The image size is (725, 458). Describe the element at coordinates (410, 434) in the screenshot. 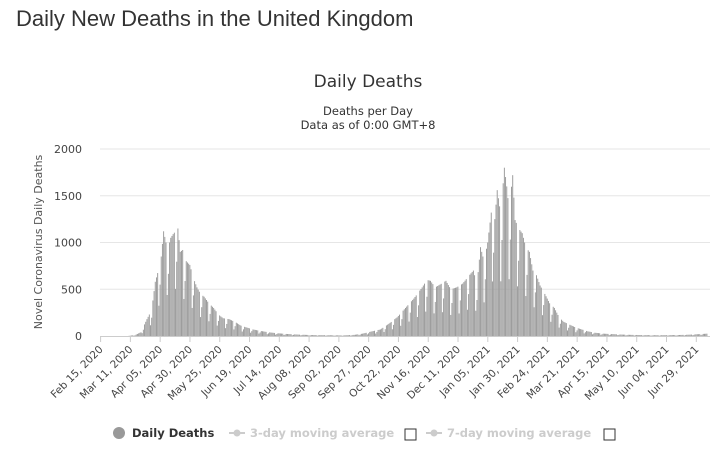

I see `3-day-moving-average-checkbox` at that location.